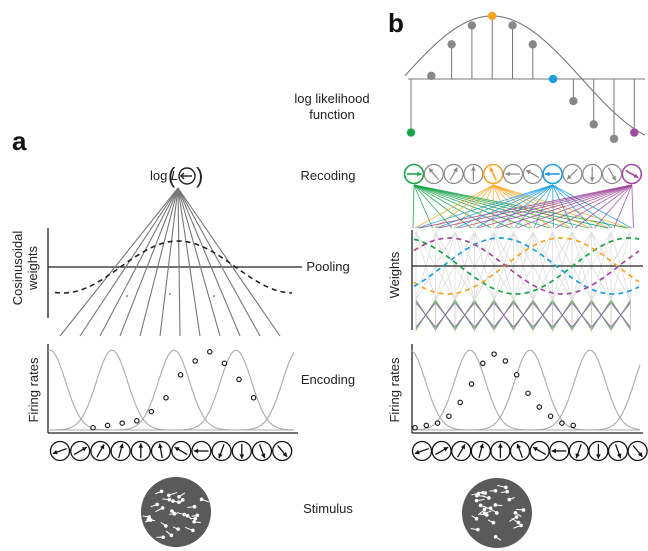 The image size is (648, 551). What do you see at coordinates (328, 379) in the screenshot?
I see `encoding-label: Encoding` at bounding box center [328, 379].